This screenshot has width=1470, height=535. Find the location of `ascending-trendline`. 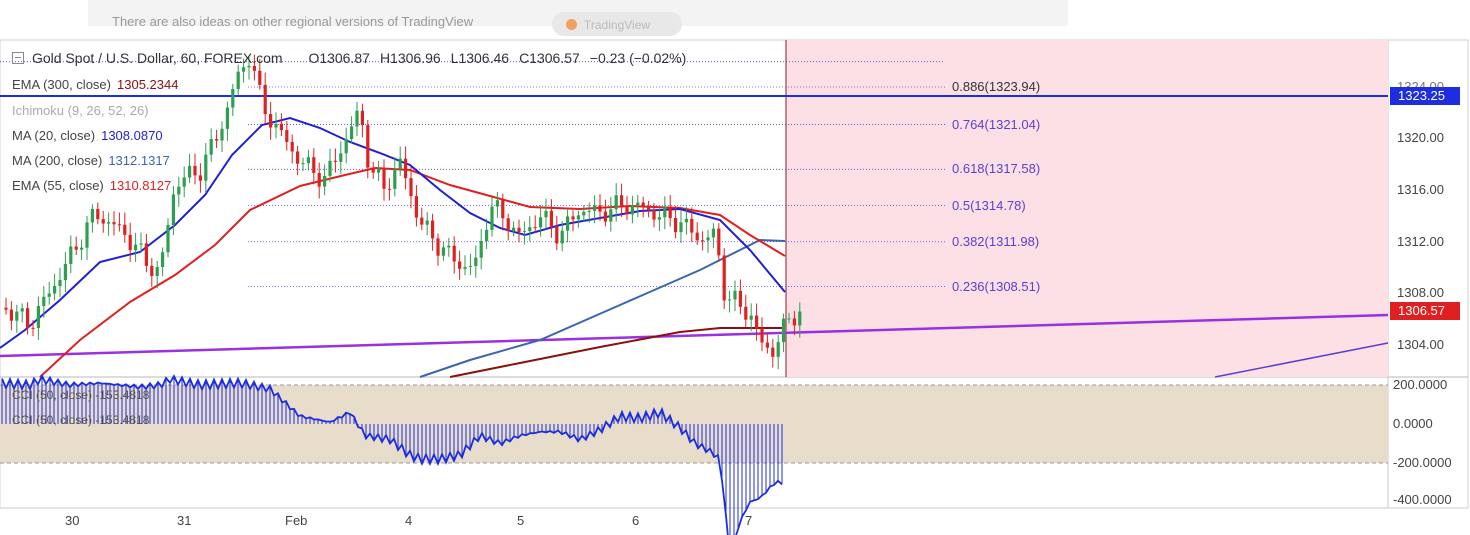

ascending-trendline is located at coordinates (694, 335).